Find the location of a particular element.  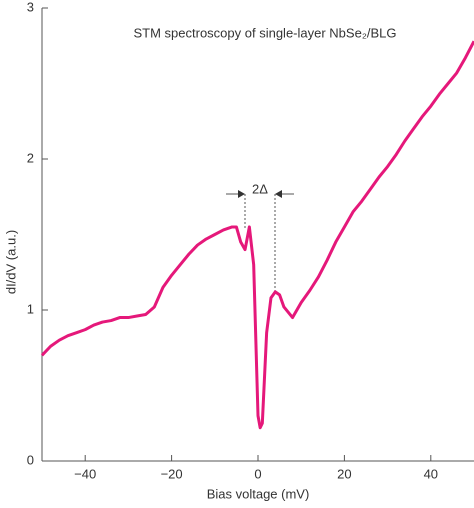

gap-annotation: 2Δ is located at coordinates (260, 236).